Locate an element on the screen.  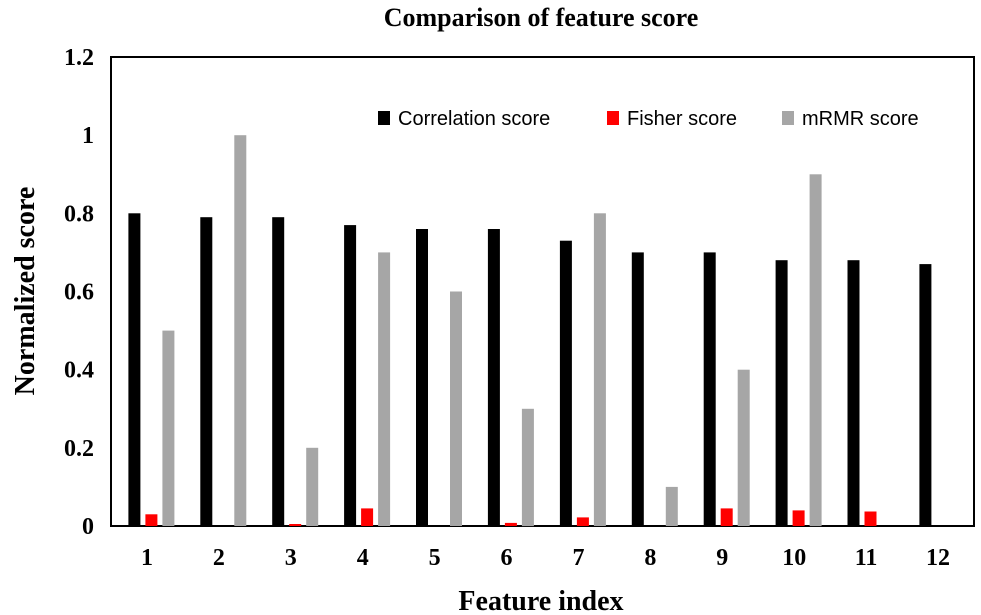
y-tick-label: 0.6 is located at coordinates (79, 293).